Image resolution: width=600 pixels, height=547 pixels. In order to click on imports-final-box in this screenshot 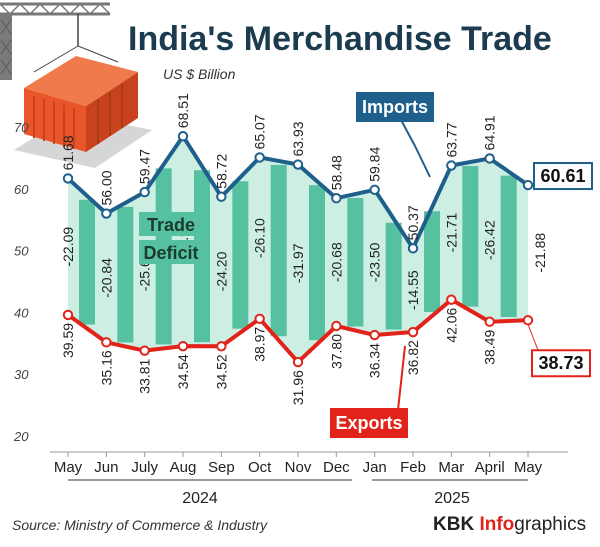, I will do `click(563, 176)`.